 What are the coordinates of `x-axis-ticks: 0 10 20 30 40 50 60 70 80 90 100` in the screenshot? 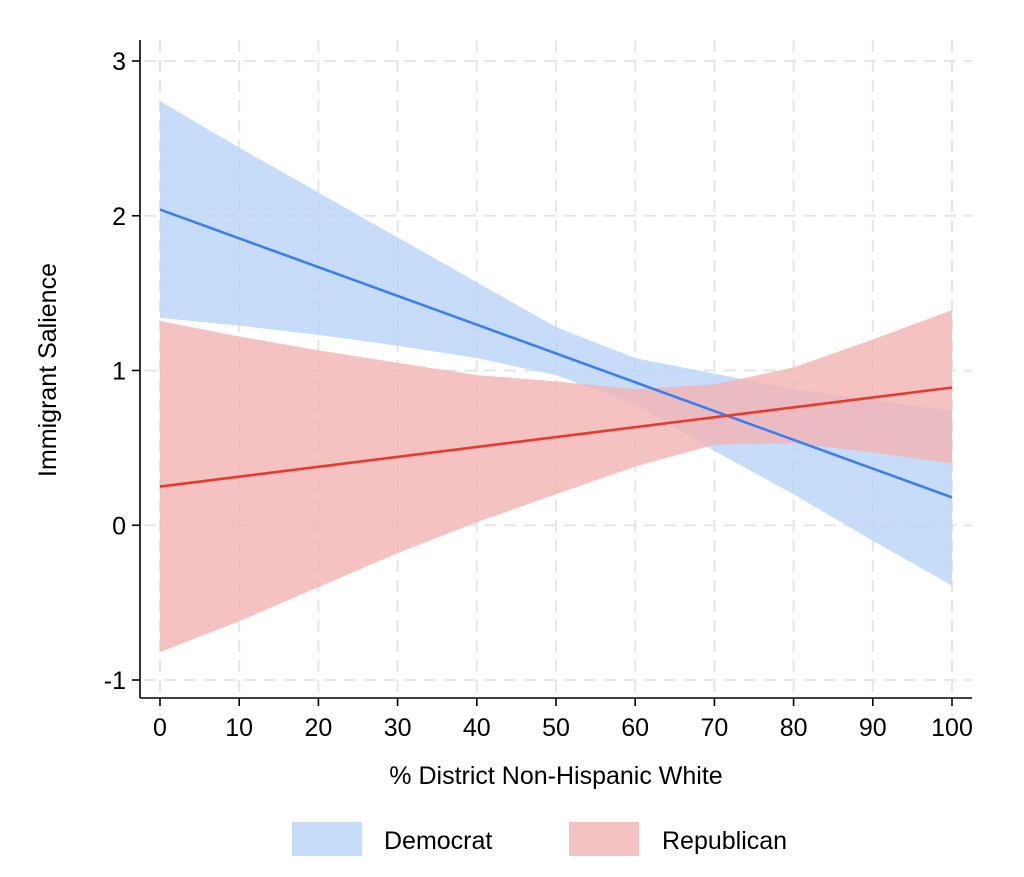 It's located at (563, 720).